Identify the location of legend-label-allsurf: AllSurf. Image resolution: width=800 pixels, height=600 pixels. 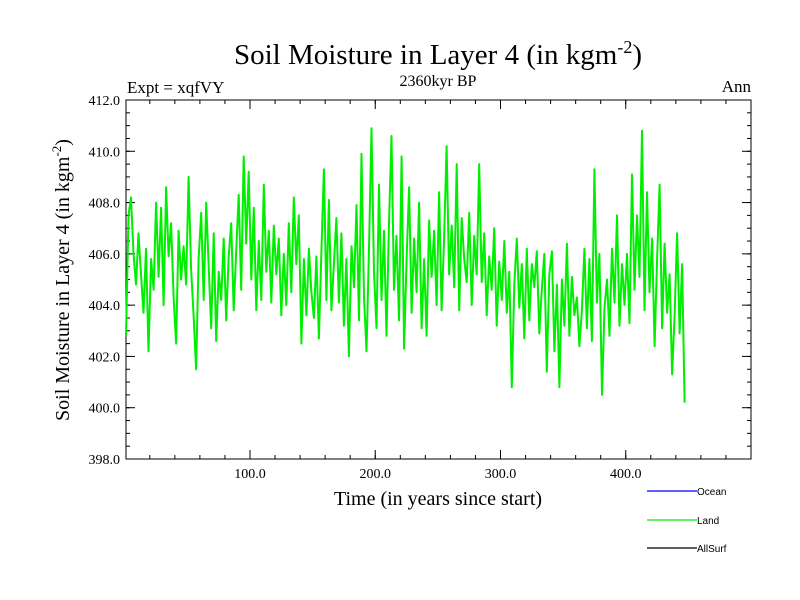
(712, 549).